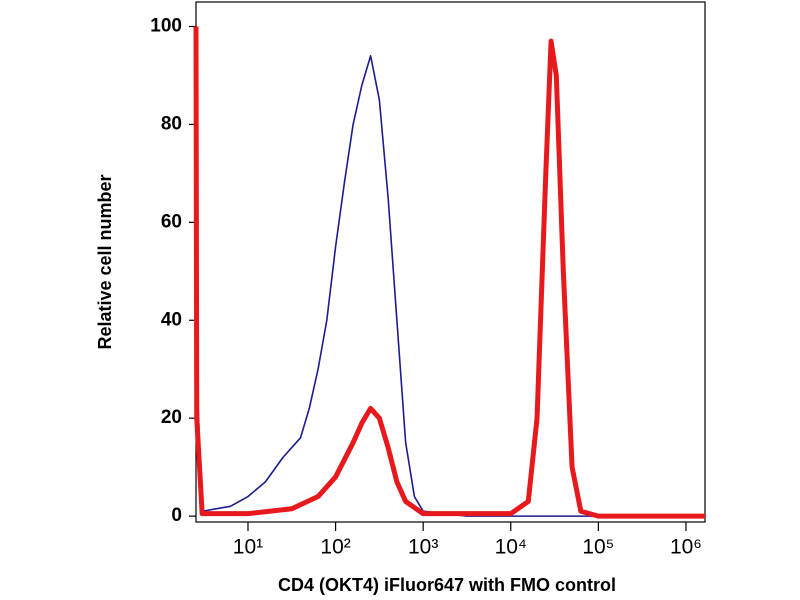 The image size is (800, 600). I want to click on y-tick-label: 80, so click(171, 123).